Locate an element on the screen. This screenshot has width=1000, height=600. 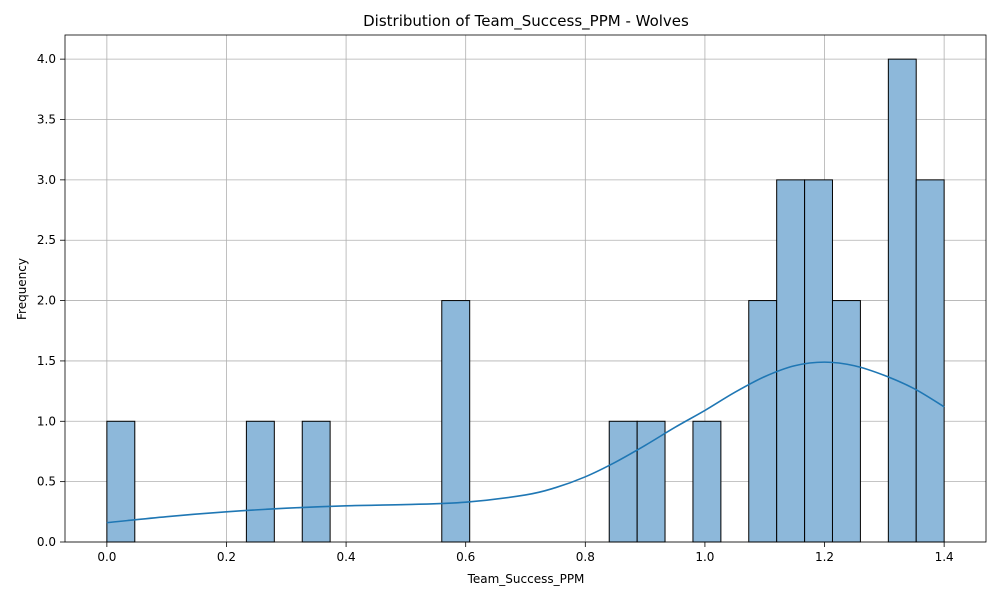
y-tick-label: 2.5 is located at coordinates (46, 240).